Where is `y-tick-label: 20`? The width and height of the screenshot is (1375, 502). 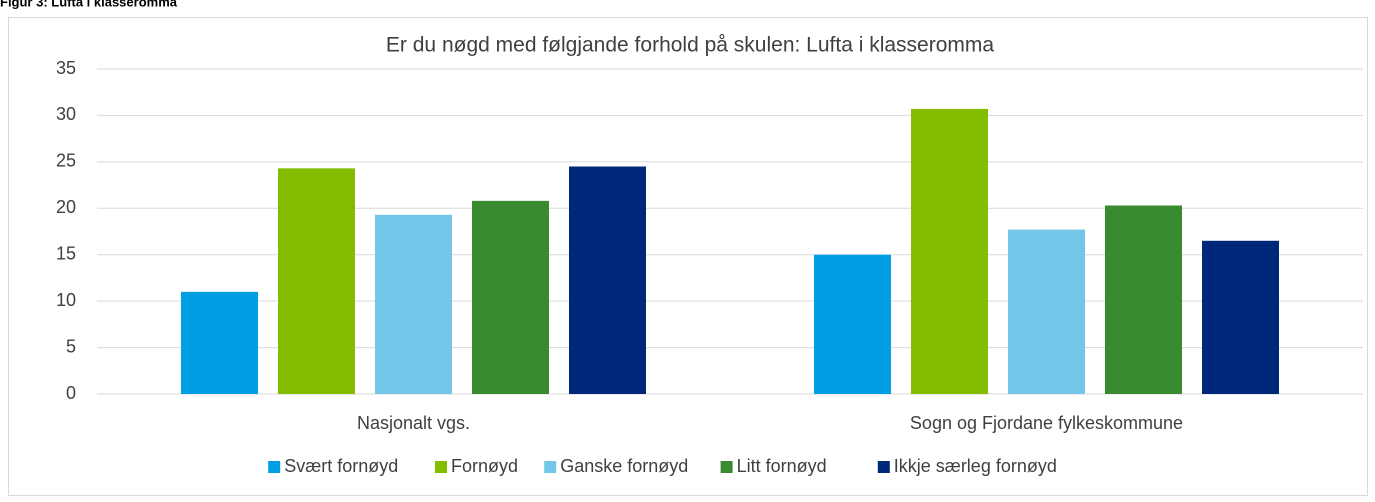 y-tick-label: 20 is located at coordinates (66, 207).